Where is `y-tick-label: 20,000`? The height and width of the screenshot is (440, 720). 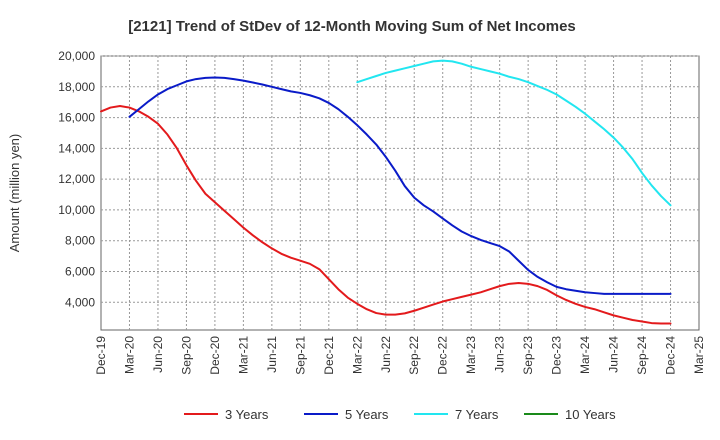 y-tick-label: 20,000 is located at coordinates (76, 56).